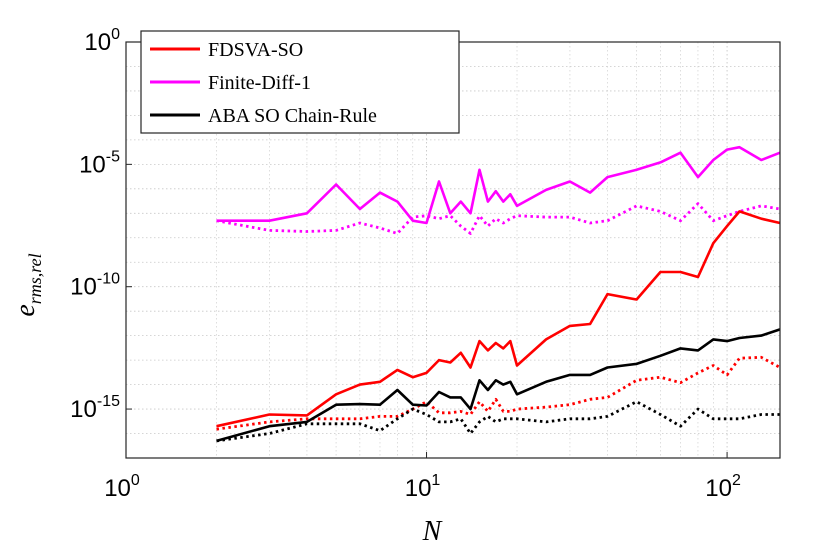 This screenshot has width=830, height=554. What do you see at coordinates (108, 401) in the screenshot?
I see `y-tick-label-exponent: -15` at bounding box center [108, 401].